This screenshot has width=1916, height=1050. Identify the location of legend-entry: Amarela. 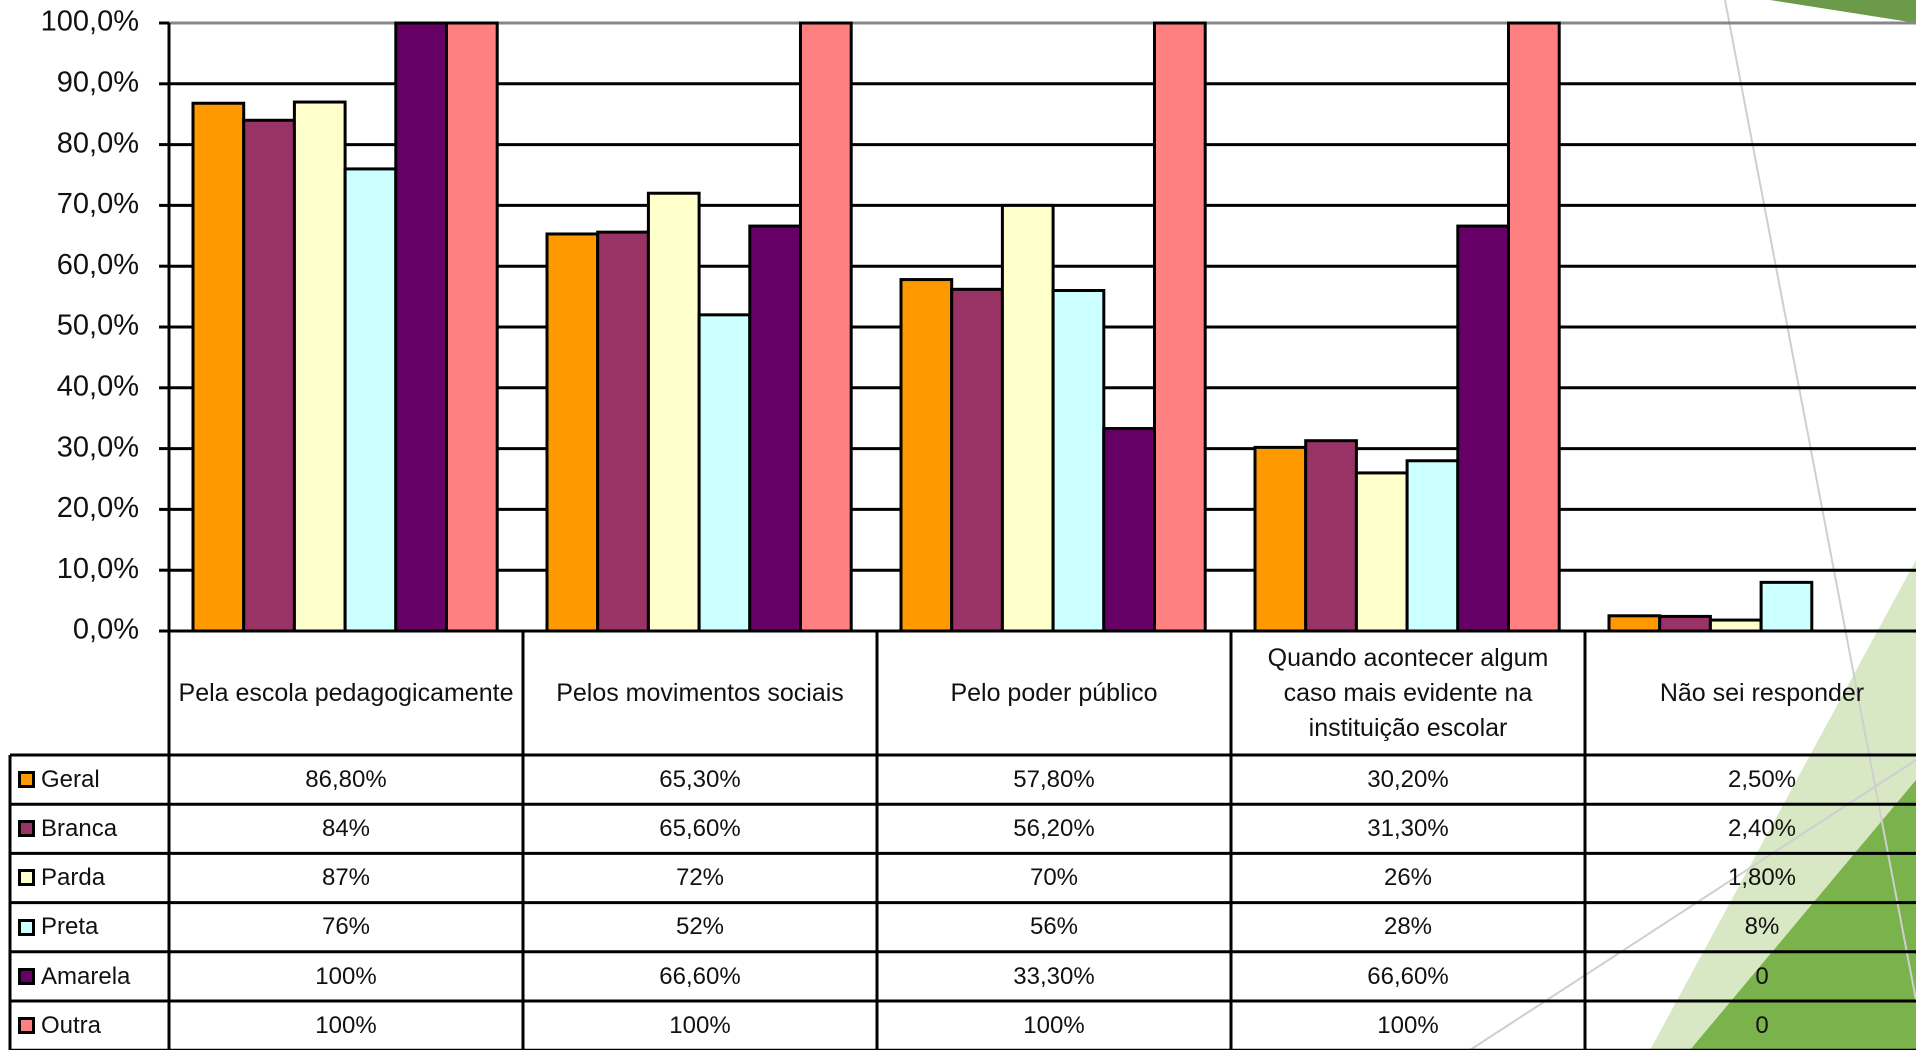
(89, 976).